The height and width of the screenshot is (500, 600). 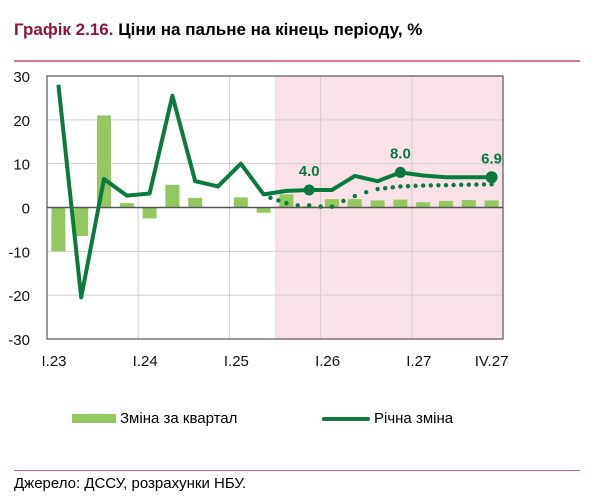 I want to click on data-label: 6.9, so click(x=491, y=158).